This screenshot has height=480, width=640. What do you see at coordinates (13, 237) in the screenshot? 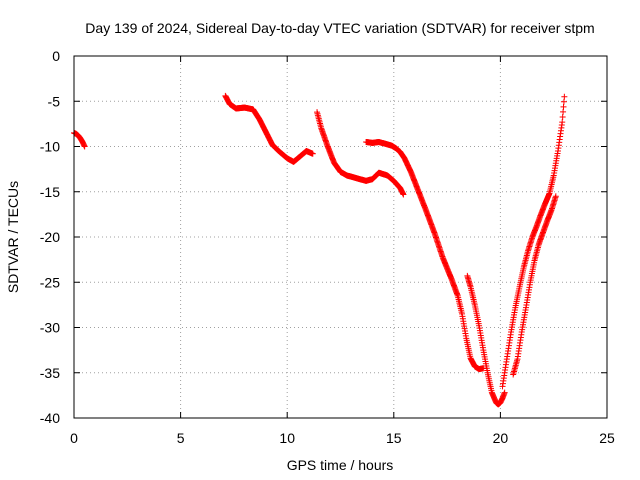
I see `y-axis-label: SDTVAR / TECUs` at bounding box center [13, 237].